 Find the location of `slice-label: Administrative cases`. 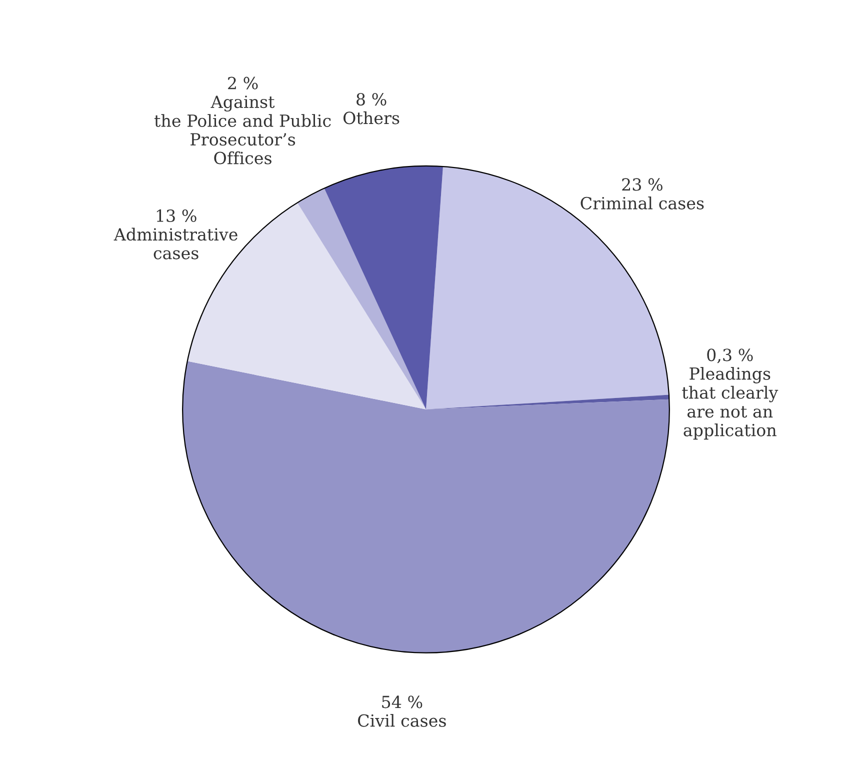

slice-label: Administrative cases is located at coordinates (176, 244).